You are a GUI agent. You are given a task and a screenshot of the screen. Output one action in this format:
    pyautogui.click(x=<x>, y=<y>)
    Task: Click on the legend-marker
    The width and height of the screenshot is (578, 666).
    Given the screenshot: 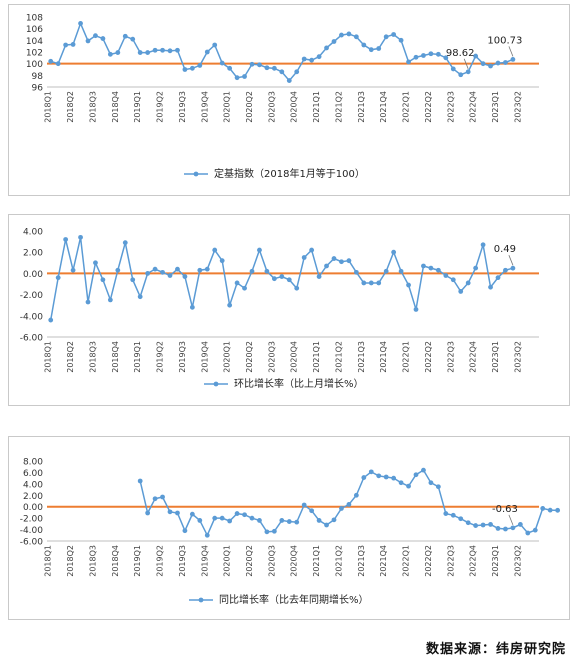 What is the action you would take?
    pyautogui.click(x=216, y=384)
    